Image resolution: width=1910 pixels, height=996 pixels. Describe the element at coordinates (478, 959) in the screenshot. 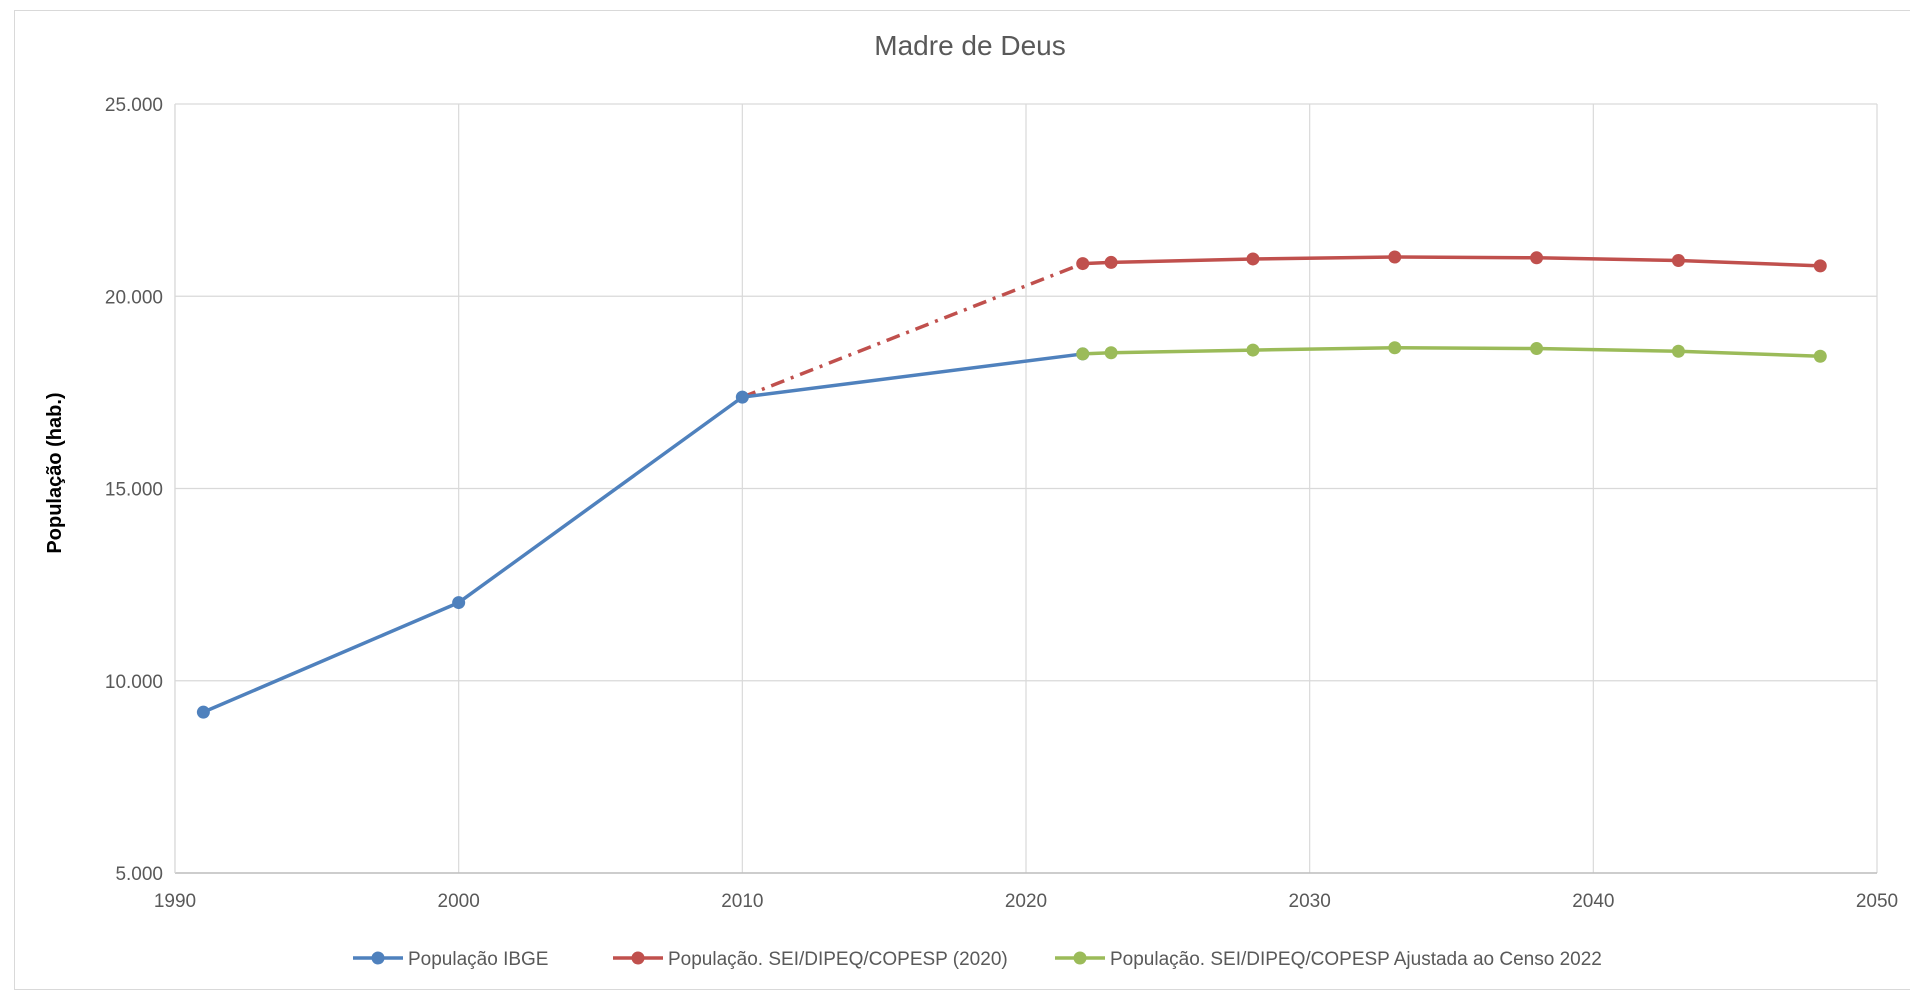

I see `legend-label-1: População IBGE` at that location.